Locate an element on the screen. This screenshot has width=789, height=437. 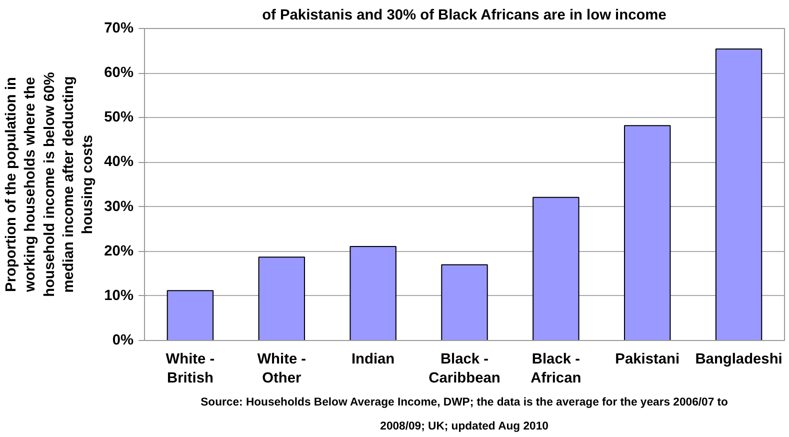
x-tick-label: Pakistani is located at coordinates (647, 360).